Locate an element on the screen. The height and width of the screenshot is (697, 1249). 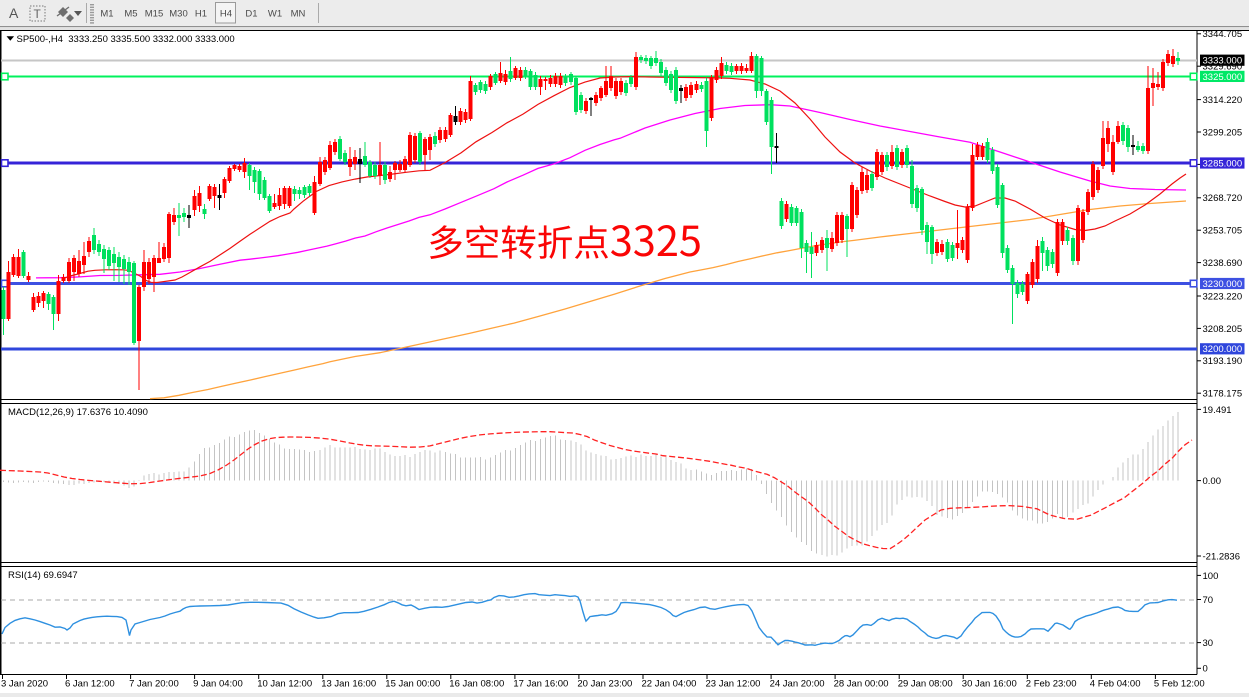
svg-text: H4 is located at coordinates (226, 14).